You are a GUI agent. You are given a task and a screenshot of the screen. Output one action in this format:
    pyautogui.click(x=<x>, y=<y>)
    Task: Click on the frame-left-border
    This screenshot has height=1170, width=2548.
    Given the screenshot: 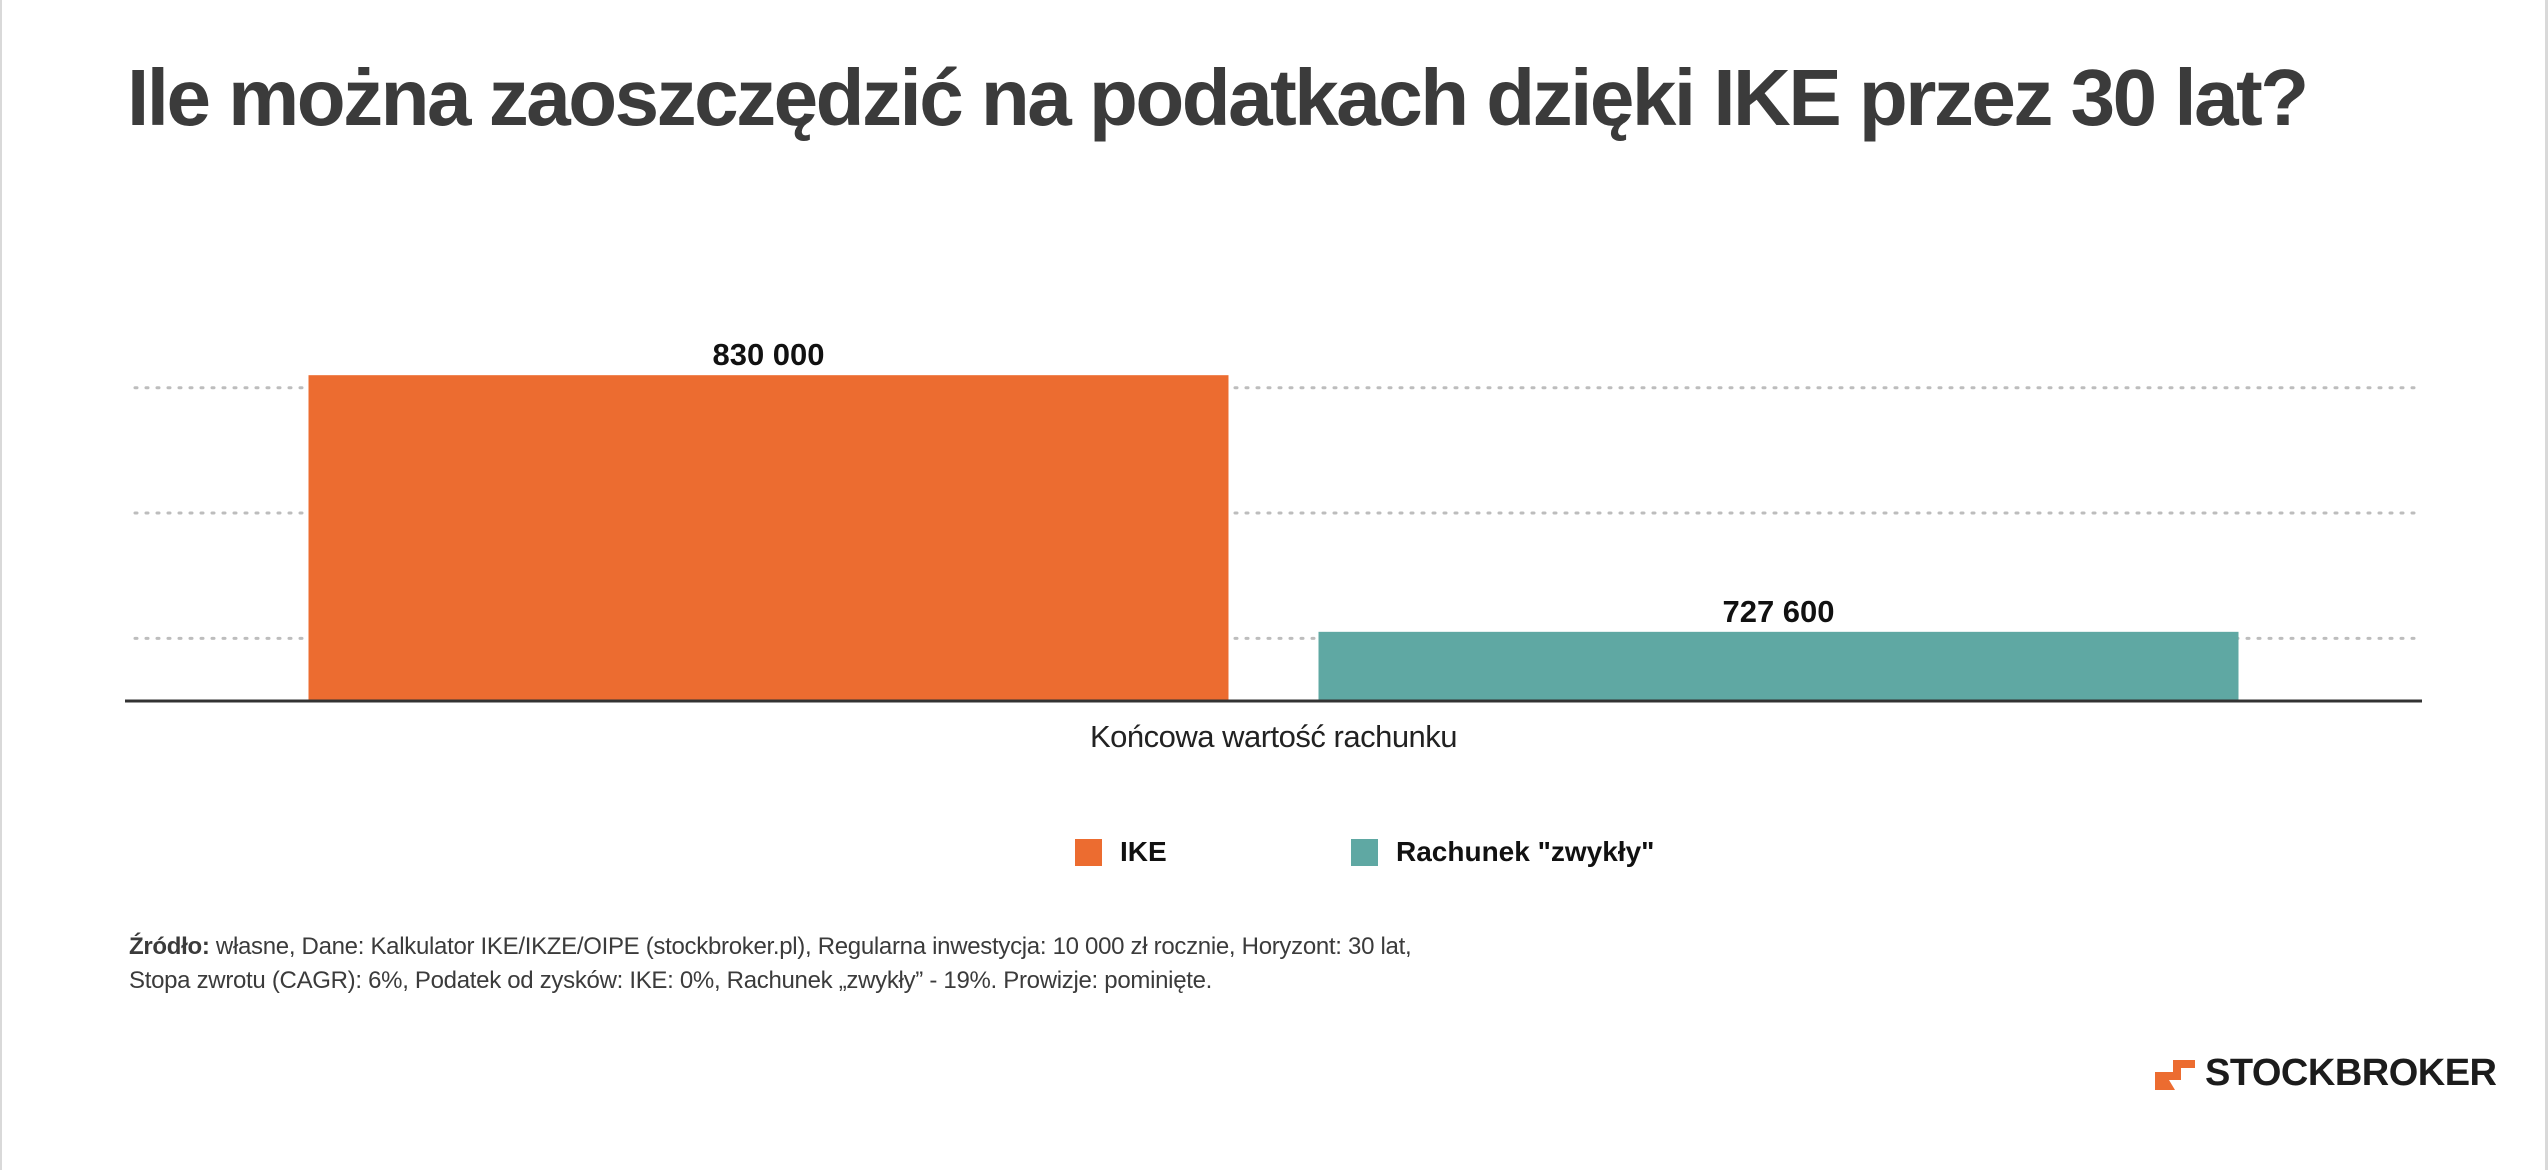 What is the action you would take?
    pyautogui.click(x=1, y=585)
    